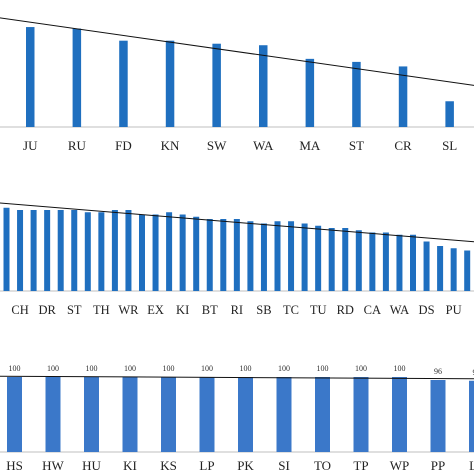 The image size is (474, 474). What do you see at coordinates (372, 261) in the screenshot?
I see `bar-ca` at bounding box center [372, 261].